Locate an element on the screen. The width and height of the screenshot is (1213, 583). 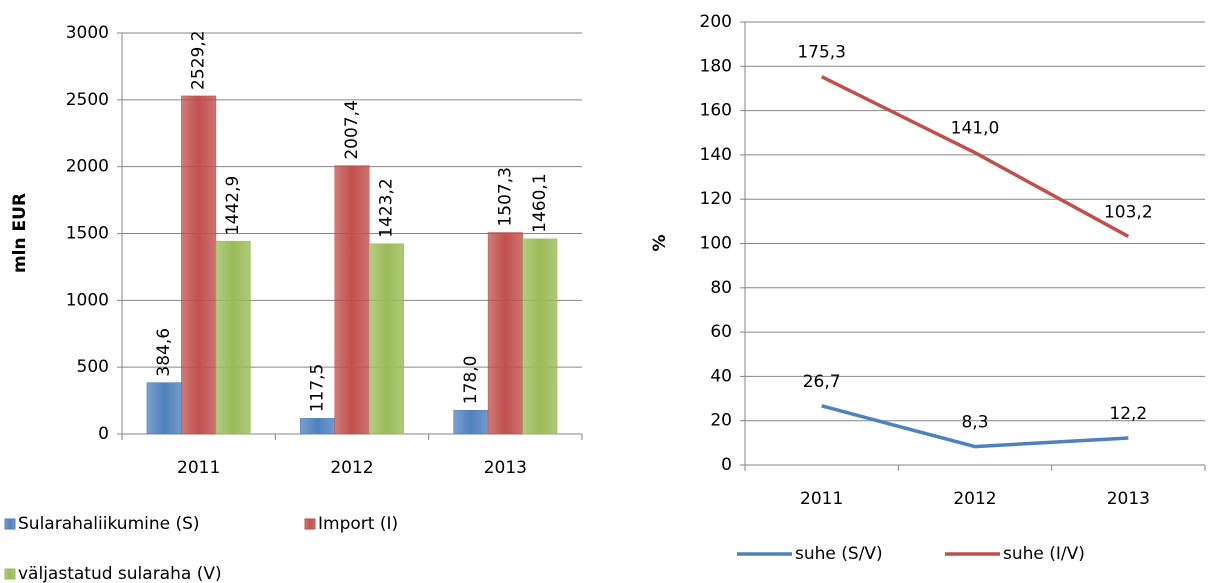
y-axis-title: % is located at coordinates (660, 242).